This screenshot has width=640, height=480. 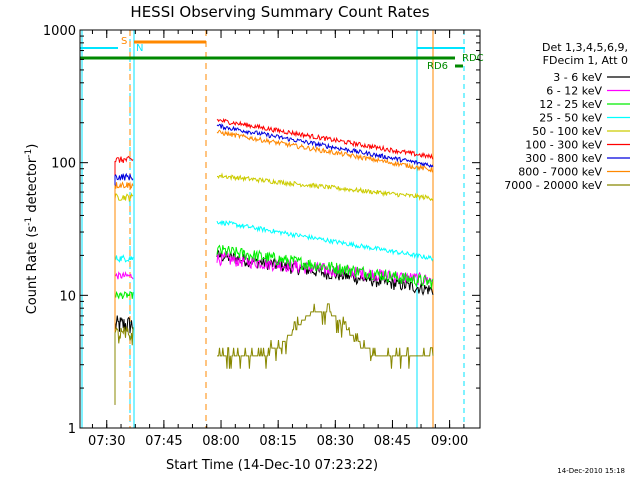 I want to click on legend-label: 25 - 50 keV, so click(x=570, y=118).